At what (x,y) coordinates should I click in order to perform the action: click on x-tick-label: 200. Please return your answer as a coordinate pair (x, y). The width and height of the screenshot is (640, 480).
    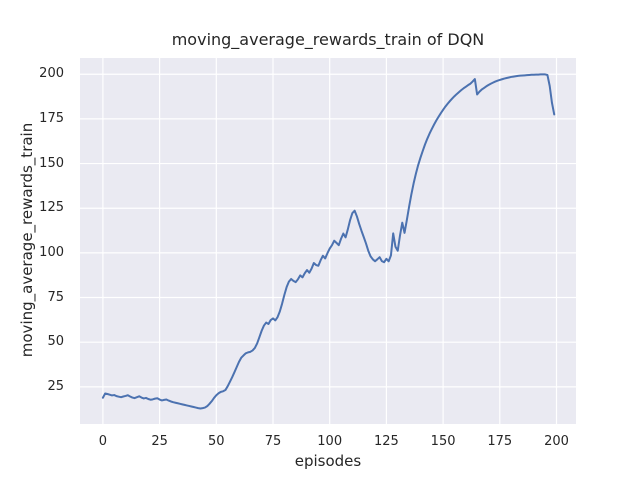
    Looking at the image, I should click on (556, 441).